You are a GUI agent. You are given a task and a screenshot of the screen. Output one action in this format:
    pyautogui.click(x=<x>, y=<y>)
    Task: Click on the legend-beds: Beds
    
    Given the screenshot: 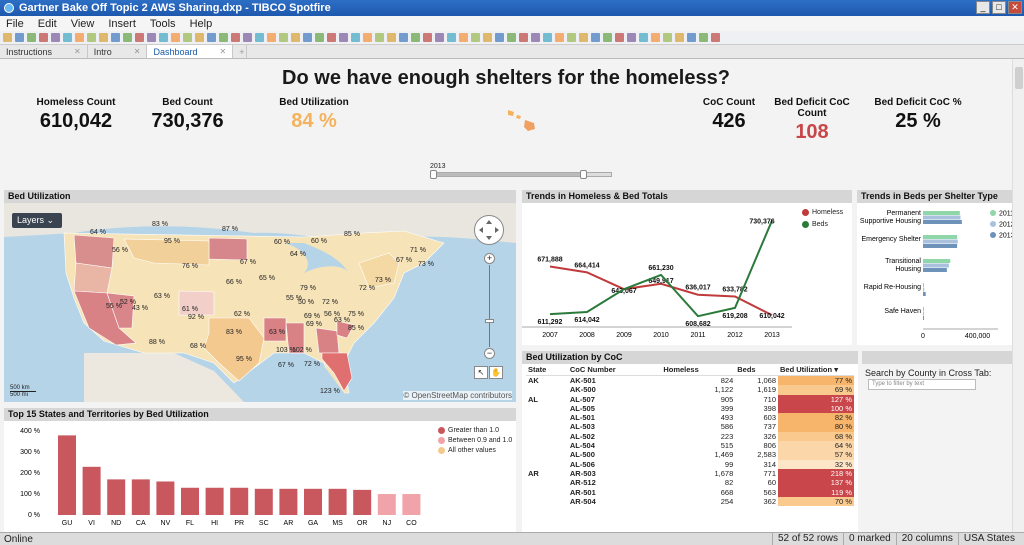 What is the action you would take?
    pyautogui.click(x=815, y=224)
    